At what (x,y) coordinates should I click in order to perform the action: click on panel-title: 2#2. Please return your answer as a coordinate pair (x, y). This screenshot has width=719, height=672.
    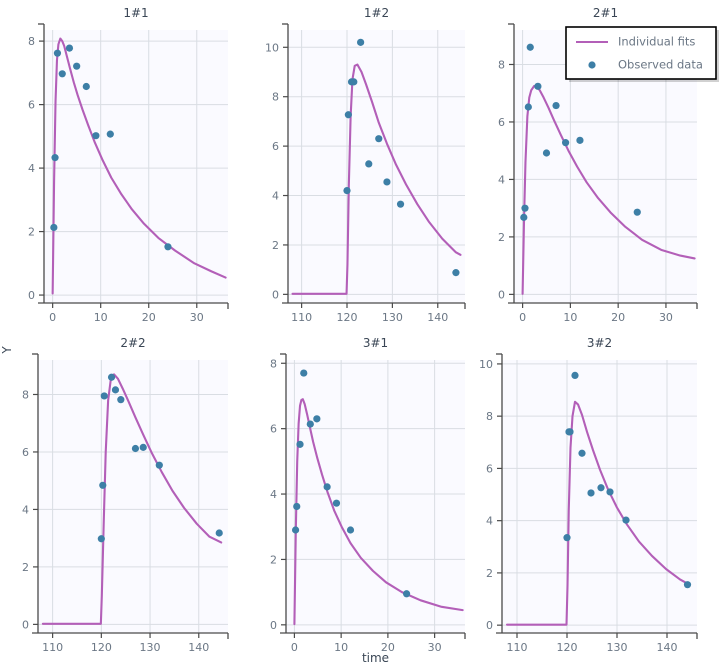
    Looking at the image, I should click on (132, 343).